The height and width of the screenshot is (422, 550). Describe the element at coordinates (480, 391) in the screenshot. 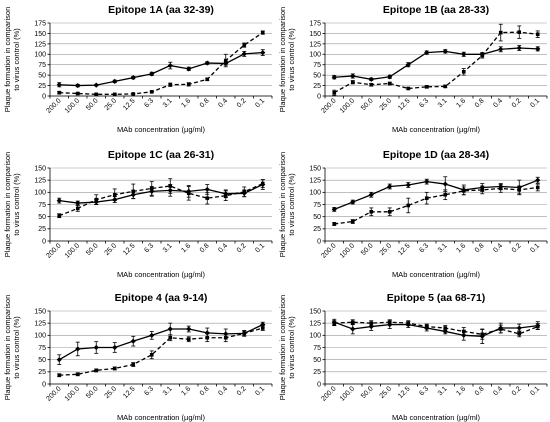

I see `x-tick-label: 0.8` at that location.